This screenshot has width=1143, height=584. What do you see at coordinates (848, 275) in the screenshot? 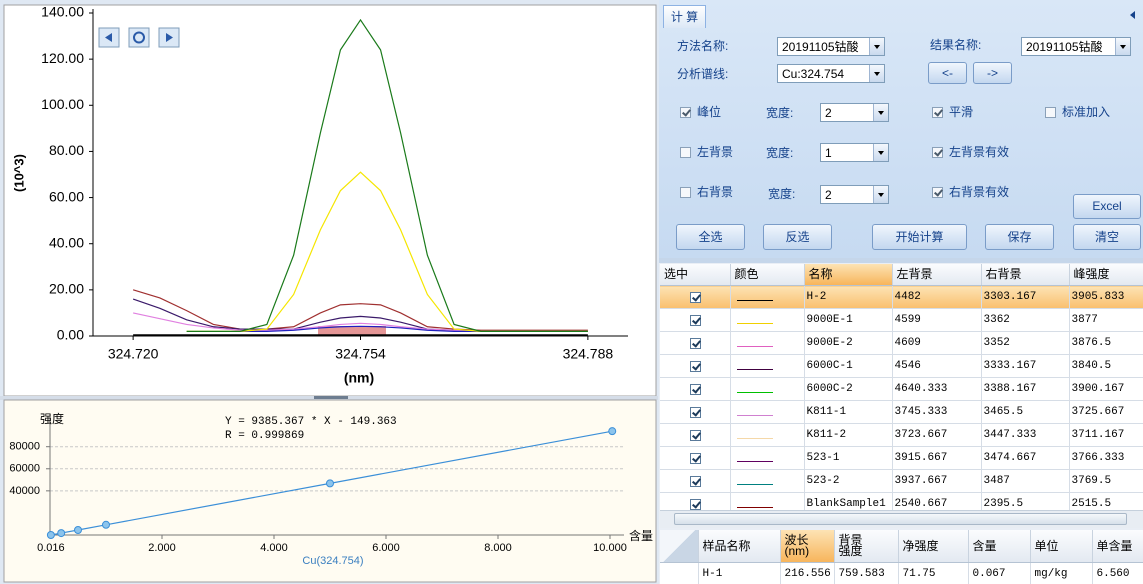
I see `column-header: 名称` at bounding box center [848, 275].